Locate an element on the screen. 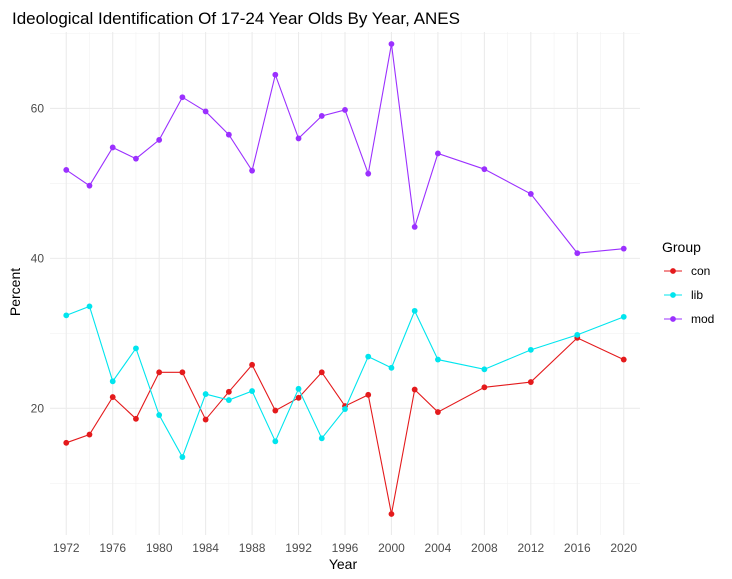 This screenshot has width=732, height=579. x-tick-label: 2012 is located at coordinates (530, 548).